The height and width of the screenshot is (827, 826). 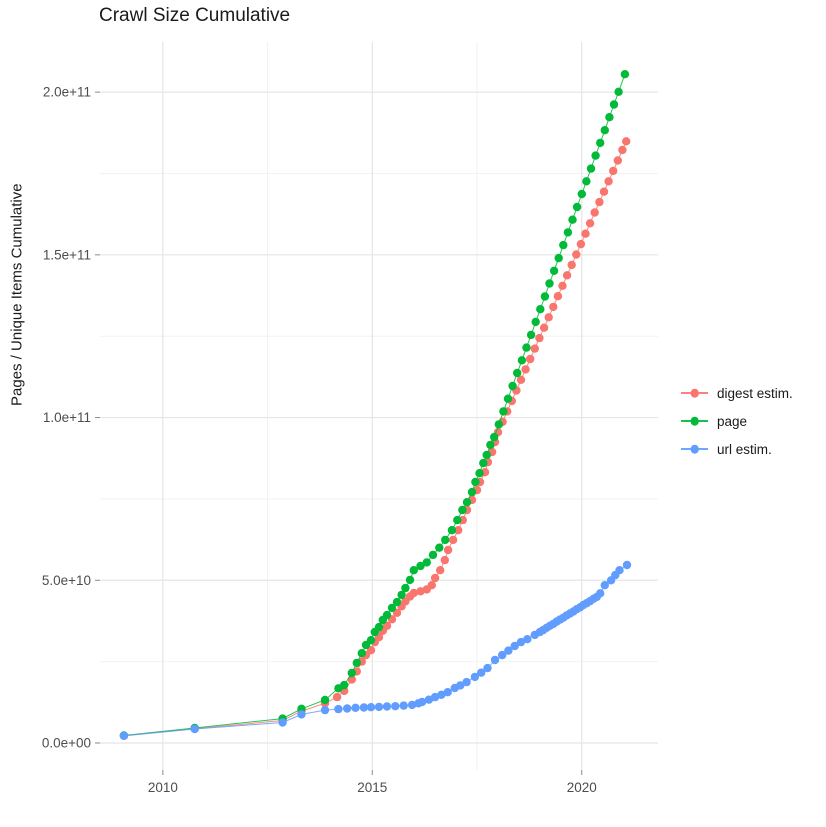 I want to click on y-tick-labels: 0.0e+00 5.0e+10 1.0e+11 1.5e+11 2.0e+11, so click(x=66, y=418).